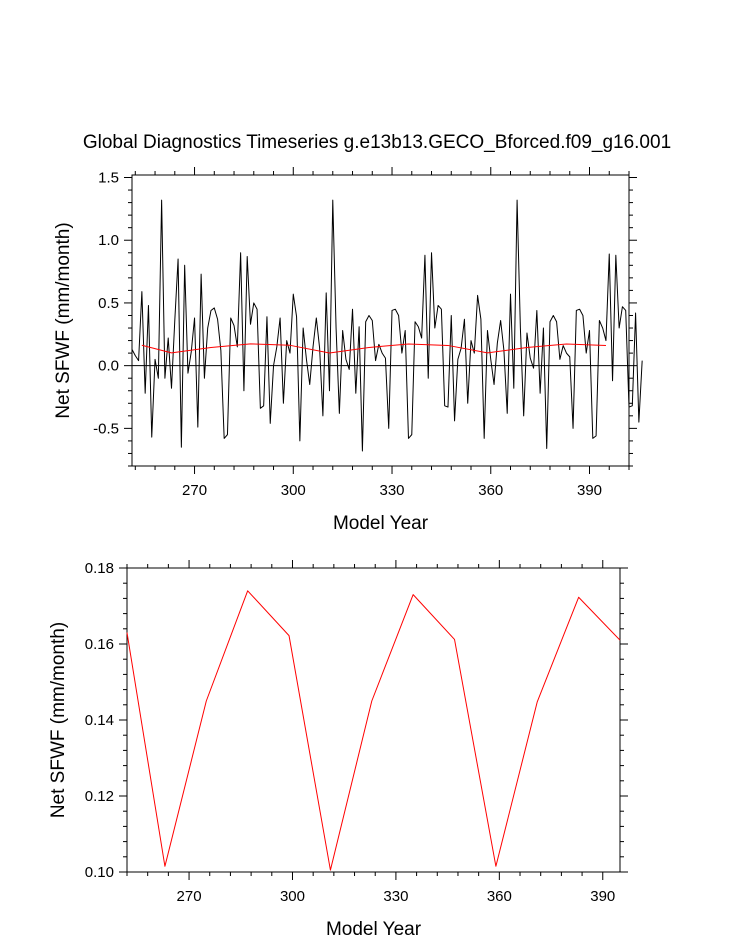 The width and height of the screenshot is (733, 945). What do you see at coordinates (395, 896) in the screenshot?
I see `bottom-x-tick-label: 330` at bounding box center [395, 896].